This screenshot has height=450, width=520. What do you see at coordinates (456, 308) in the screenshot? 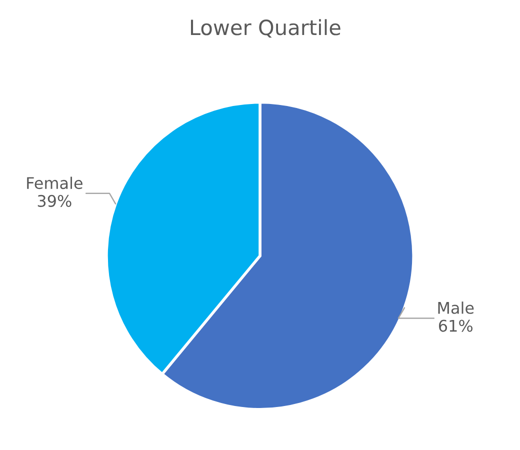
I see `slice-label: Male` at bounding box center [456, 308].